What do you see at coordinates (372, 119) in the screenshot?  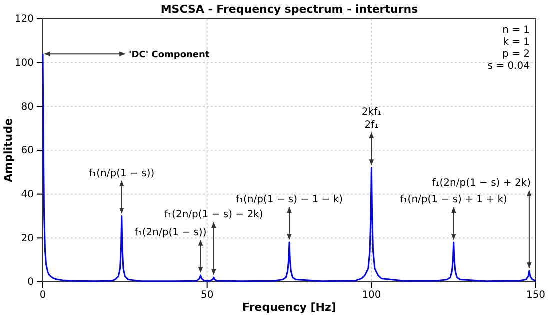 I see `annotation: 2kf₁ 2f₁` at bounding box center [372, 119].